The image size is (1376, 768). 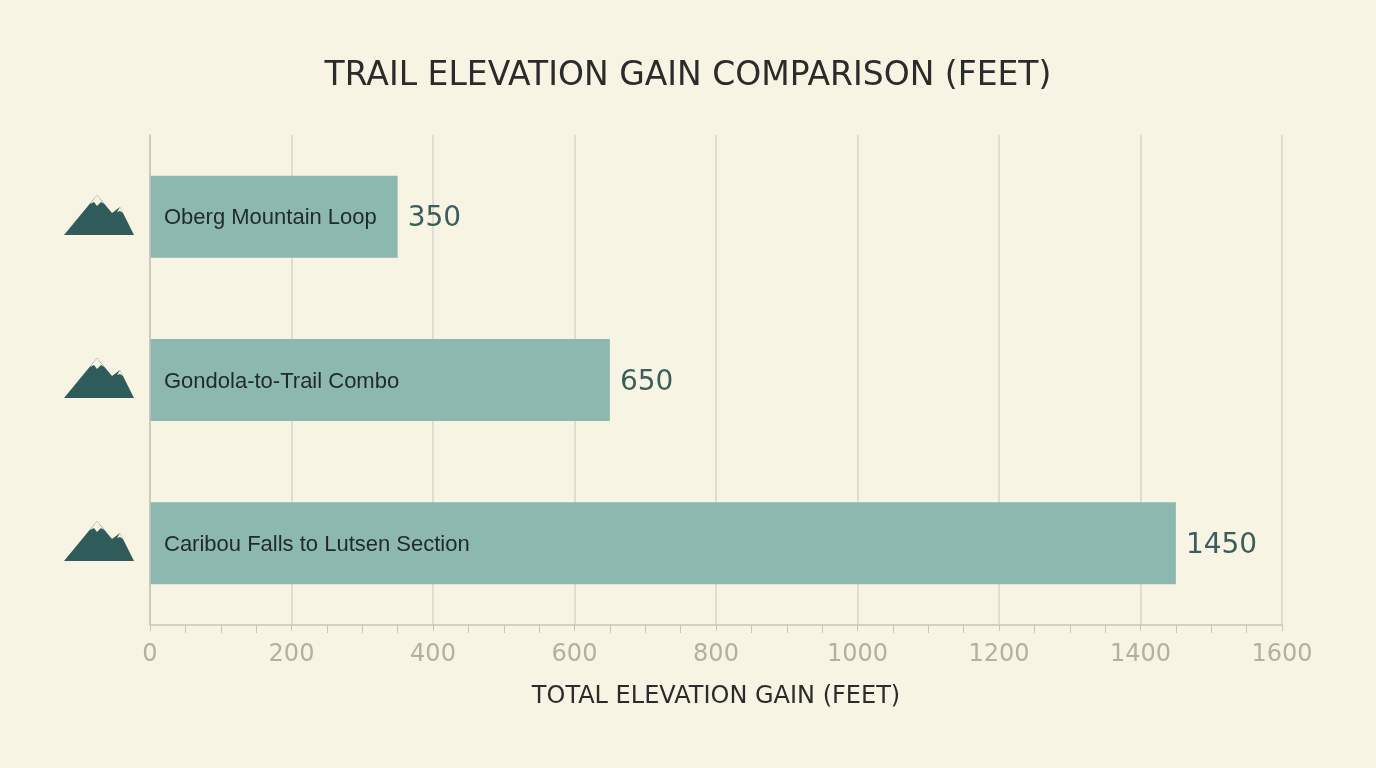 What do you see at coordinates (270, 217) in the screenshot?
I see `y-tick-label: Oberg Mountain Loop` at bounding box center [270, 217].